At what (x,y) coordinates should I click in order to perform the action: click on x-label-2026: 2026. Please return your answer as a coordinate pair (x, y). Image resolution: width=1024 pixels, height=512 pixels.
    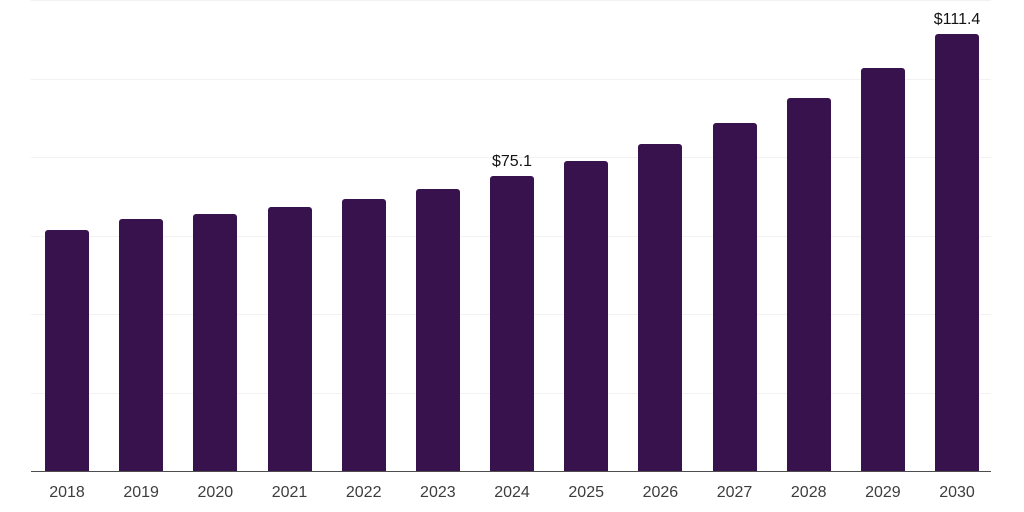
    Looking at the image, I should click on (660, 492).